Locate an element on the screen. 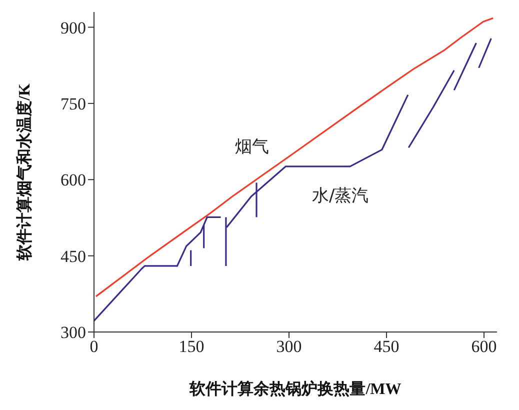  x-tick-label: 300 is located at coordinates (289, 346).